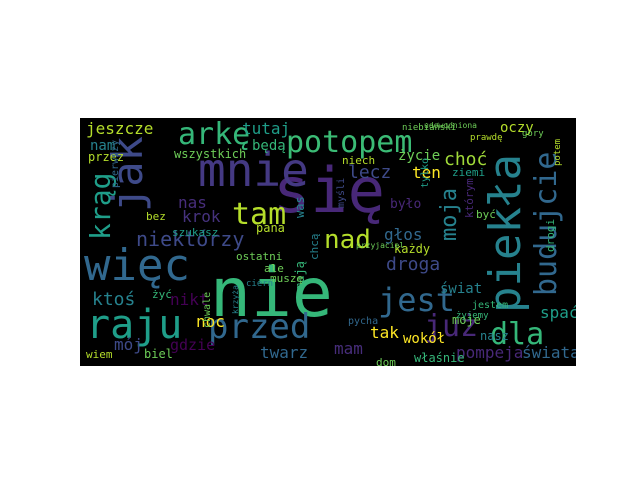  Describe the element at coordinates (533, 133) in the screenshot. I see `word-80: góry` at that location.